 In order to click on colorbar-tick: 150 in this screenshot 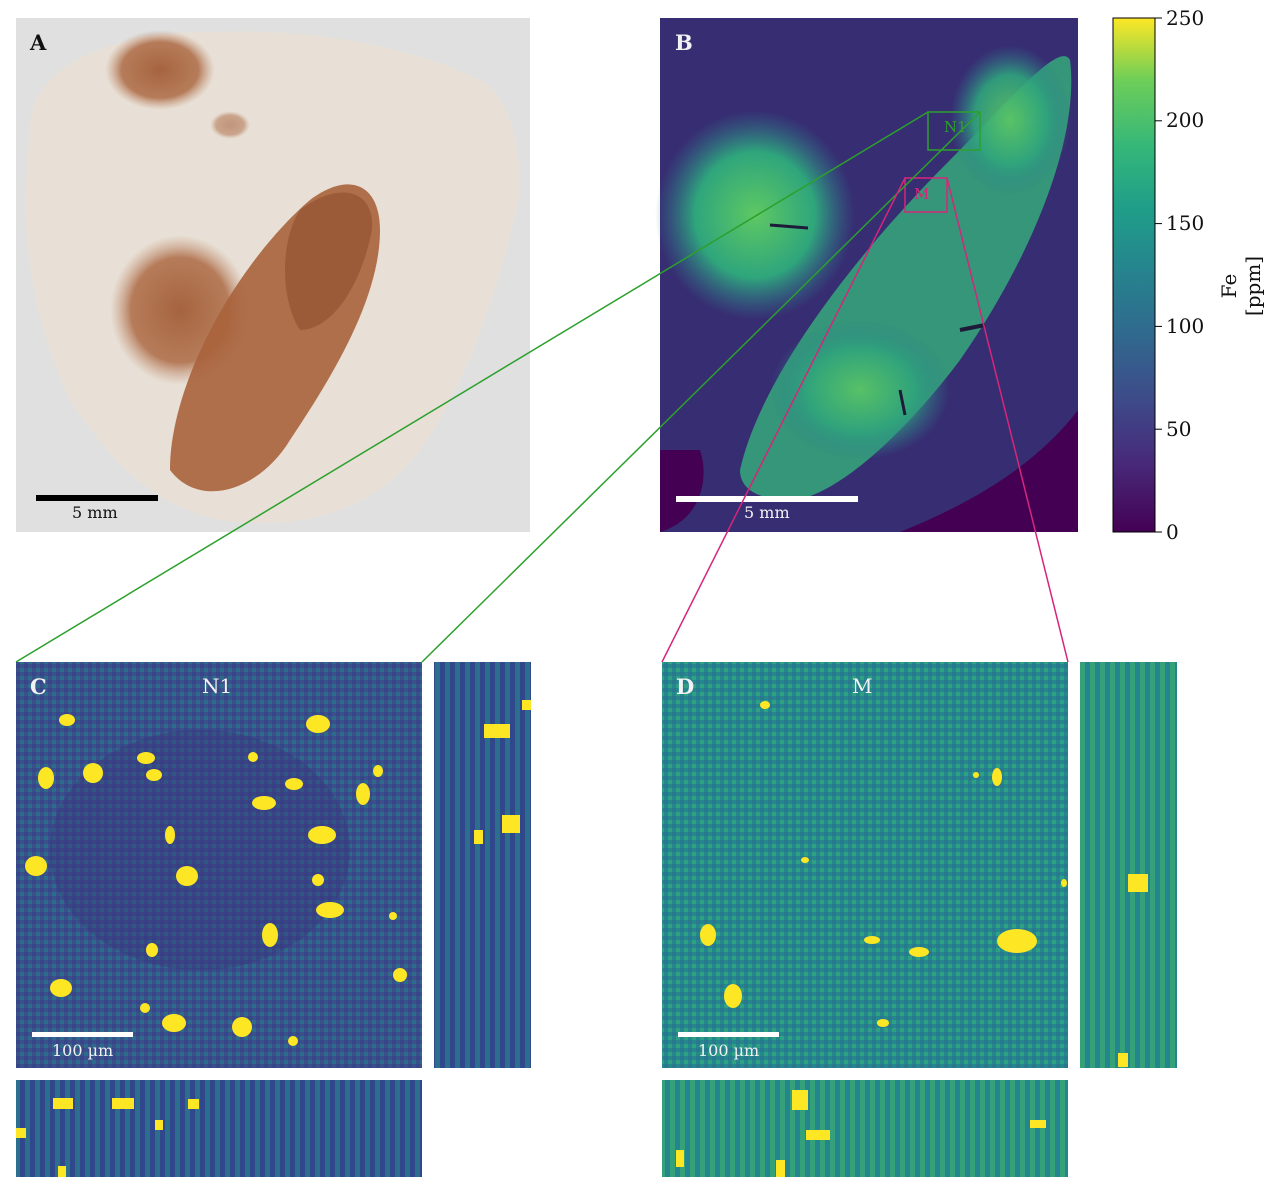, I will do `click(1185, 223)`.